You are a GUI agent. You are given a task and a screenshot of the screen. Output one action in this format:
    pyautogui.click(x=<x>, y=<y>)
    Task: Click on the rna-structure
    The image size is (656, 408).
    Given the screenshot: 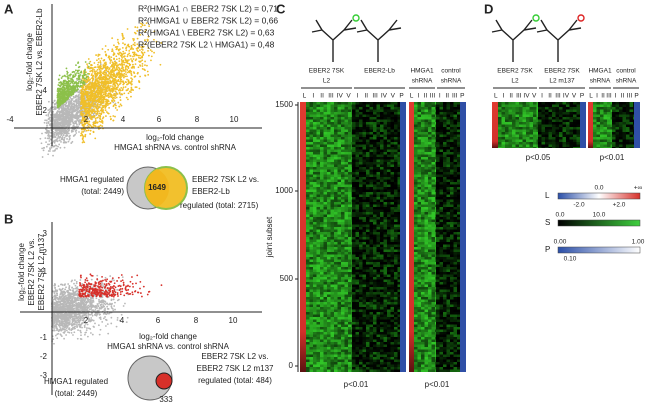 What is the action you would take?
    pyautogui.click(x=334, y=40)
    